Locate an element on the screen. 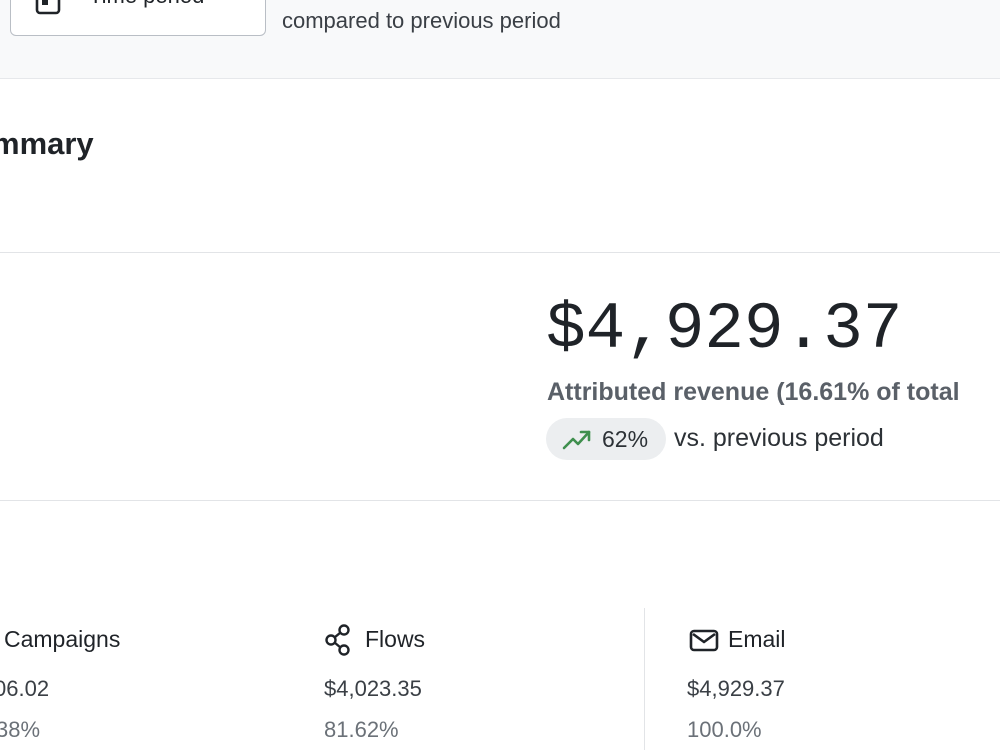 This screenshot has width=1000, height=750. flows-percent: 81.62% is located at coordinates (361, 729).